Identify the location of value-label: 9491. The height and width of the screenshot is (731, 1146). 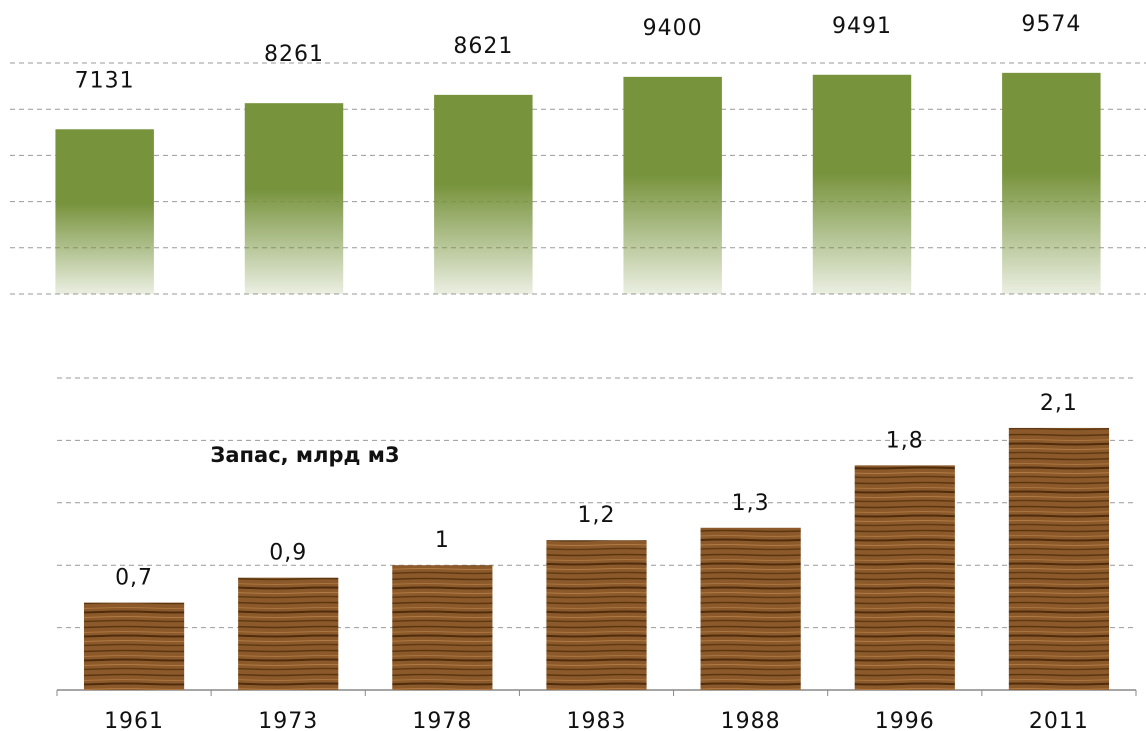
(862, 26).